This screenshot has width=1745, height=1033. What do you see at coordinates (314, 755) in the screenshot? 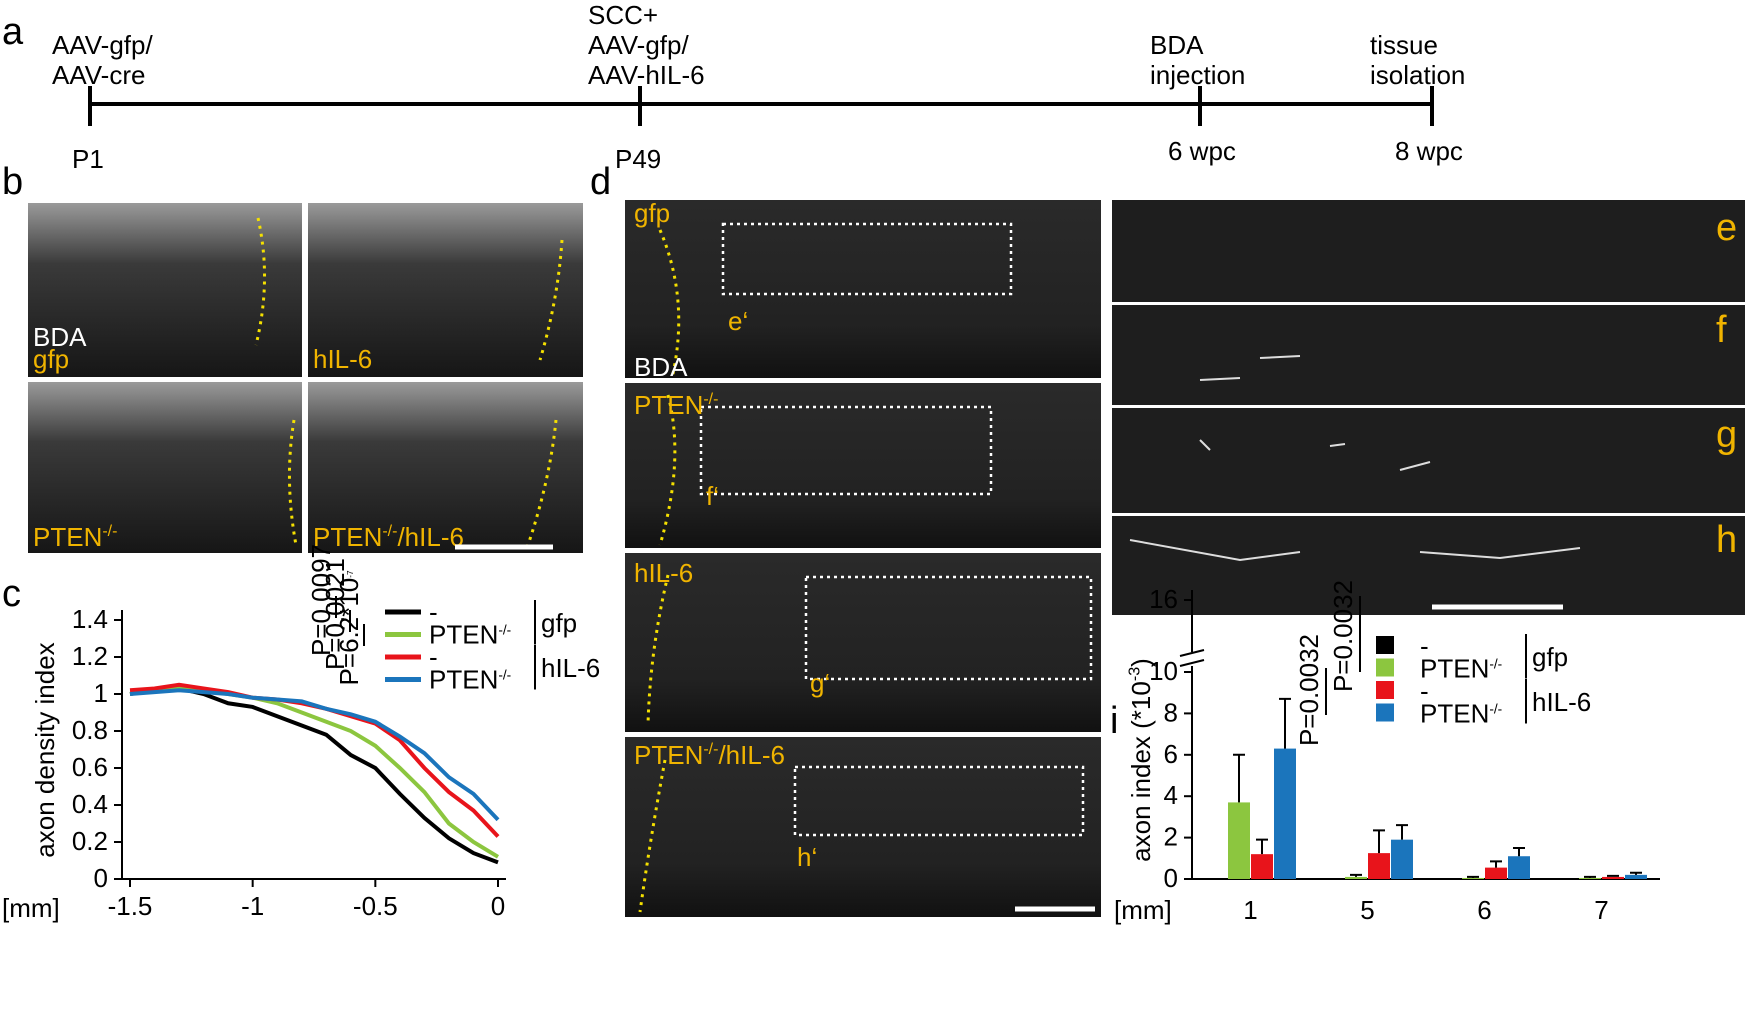
I see `series-line` at bounding box center [314, 755].